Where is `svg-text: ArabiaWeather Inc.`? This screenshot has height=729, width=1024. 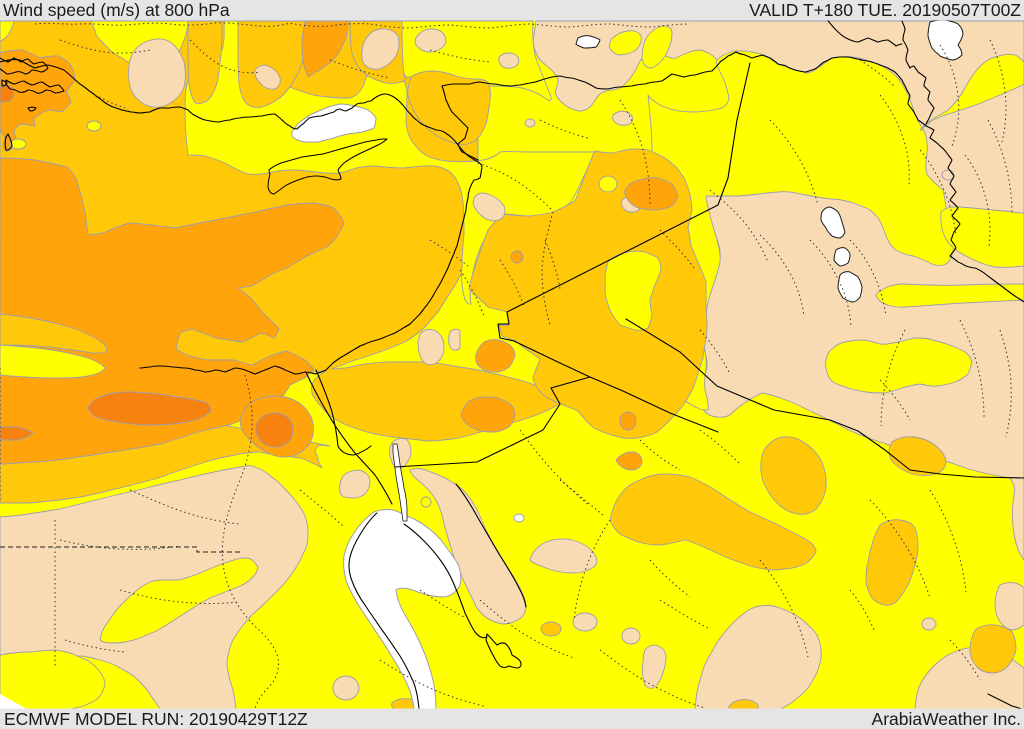 svg-text: ArabiaWeather Inc. is located at coordinates (946, 719).